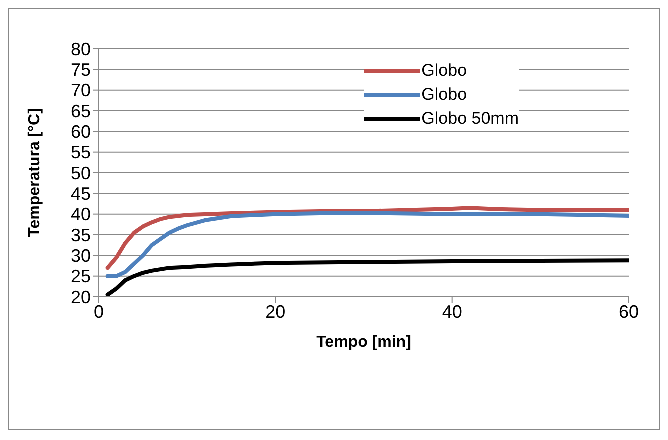 The image size is (668, 440). Describe the element at coordinates (629, 312) in the screenshot. I see `x-tick-label: 60` at that location.